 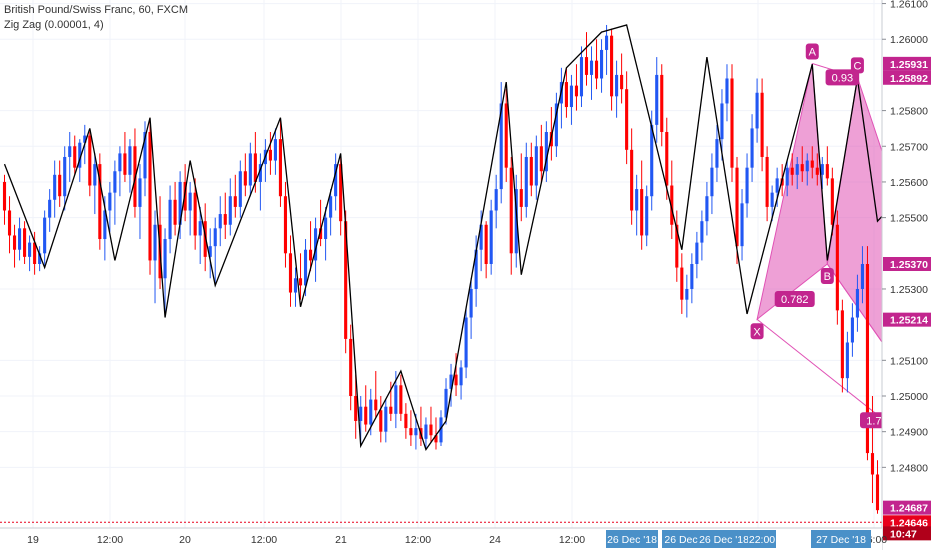 What do you see at coordinates (96, 10) in the screenshot?
I see `symbol-title: British Pound/Swiss Franc, 60, FXCM` at bounding box center [96, 10].